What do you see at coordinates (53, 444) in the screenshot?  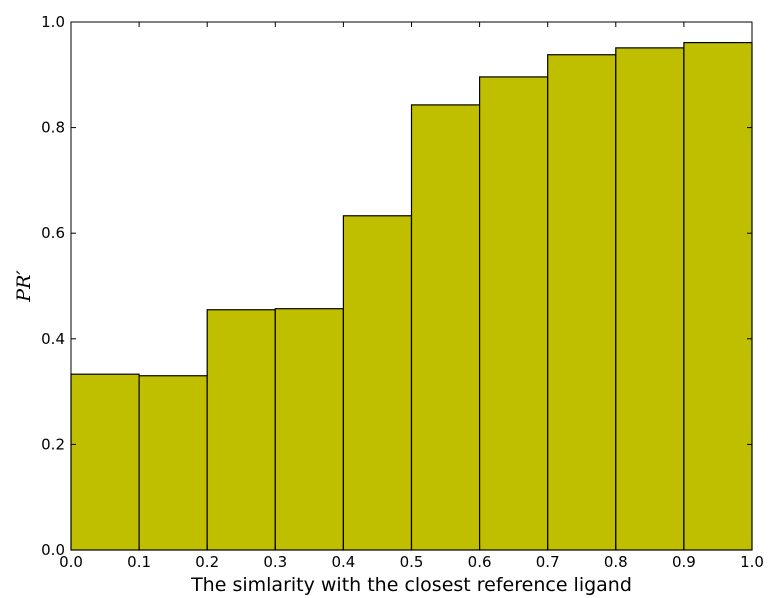 I see `y-tick-label-1: 0.2` at bounding box center [53, 444].